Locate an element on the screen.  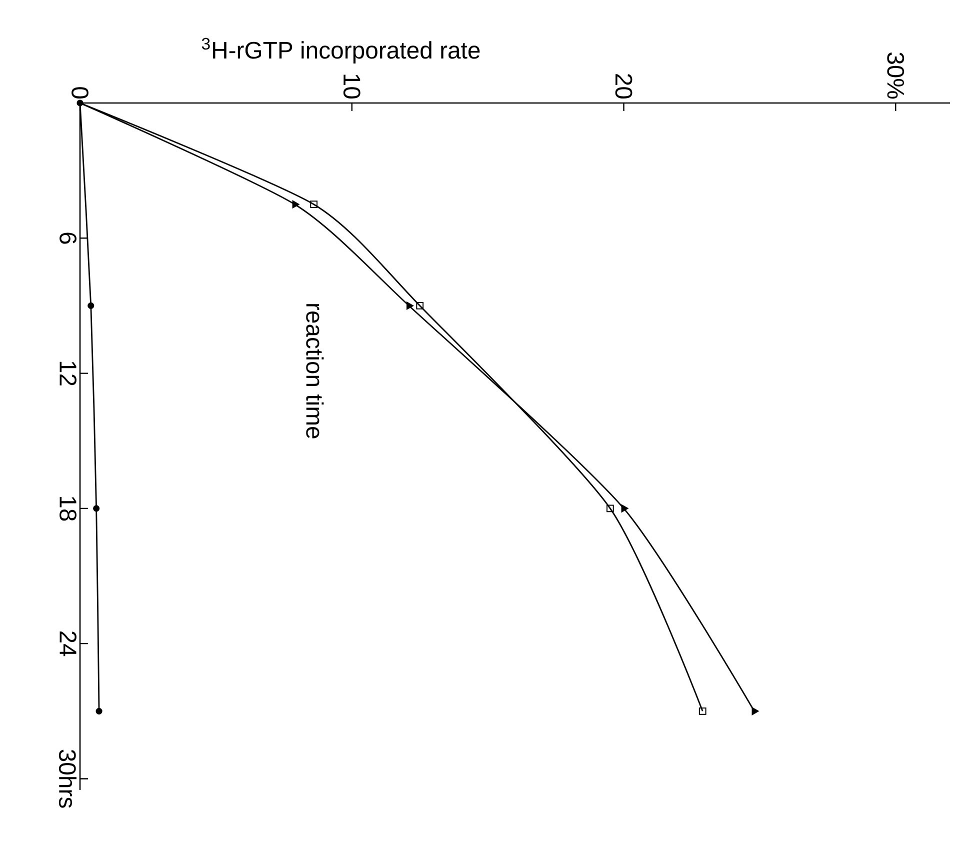
x-axis-title: $^{3}$H-rGTP incorporated rate is located at coordinates (341, 51).